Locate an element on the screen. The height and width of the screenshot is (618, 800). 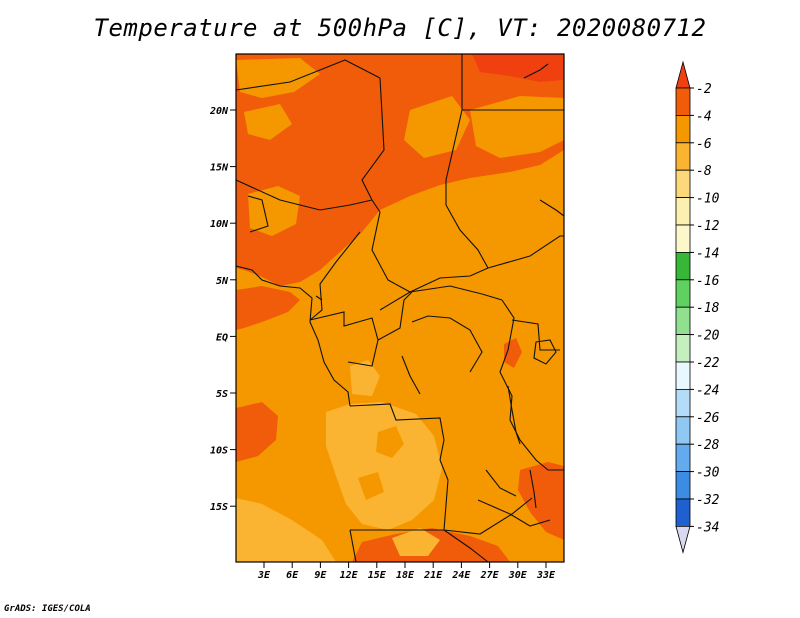
lon-tick-label: 9E is located at coordinates (320, 575).